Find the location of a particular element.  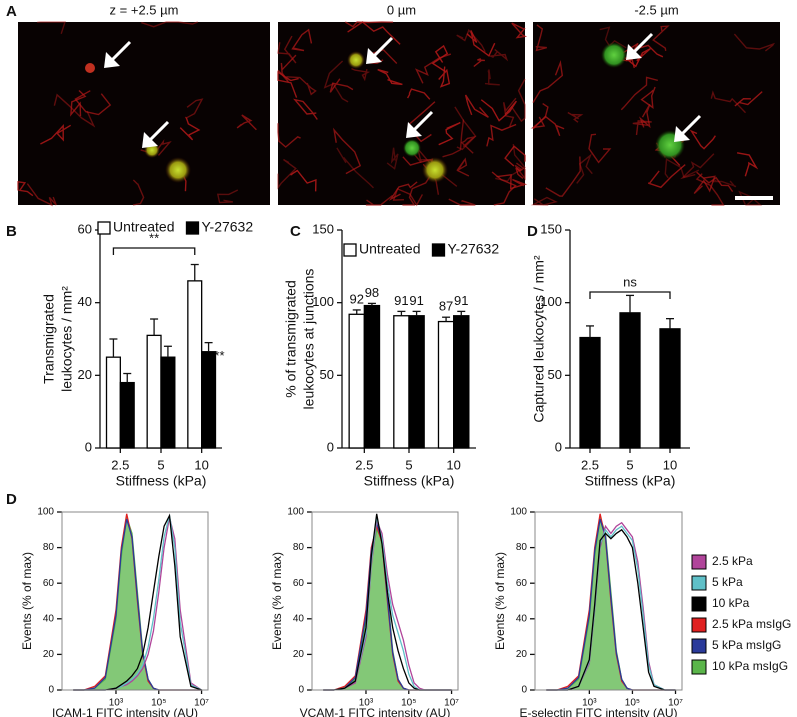

leukocyte is located at coordinates (412, 148).